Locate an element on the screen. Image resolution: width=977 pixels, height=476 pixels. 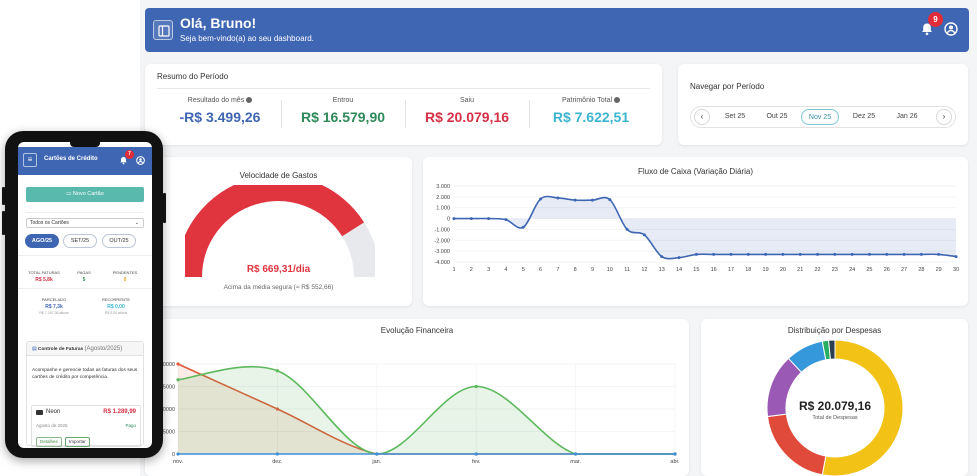
fluxo-x-tick: 17 is located at coordinates (731, 270).